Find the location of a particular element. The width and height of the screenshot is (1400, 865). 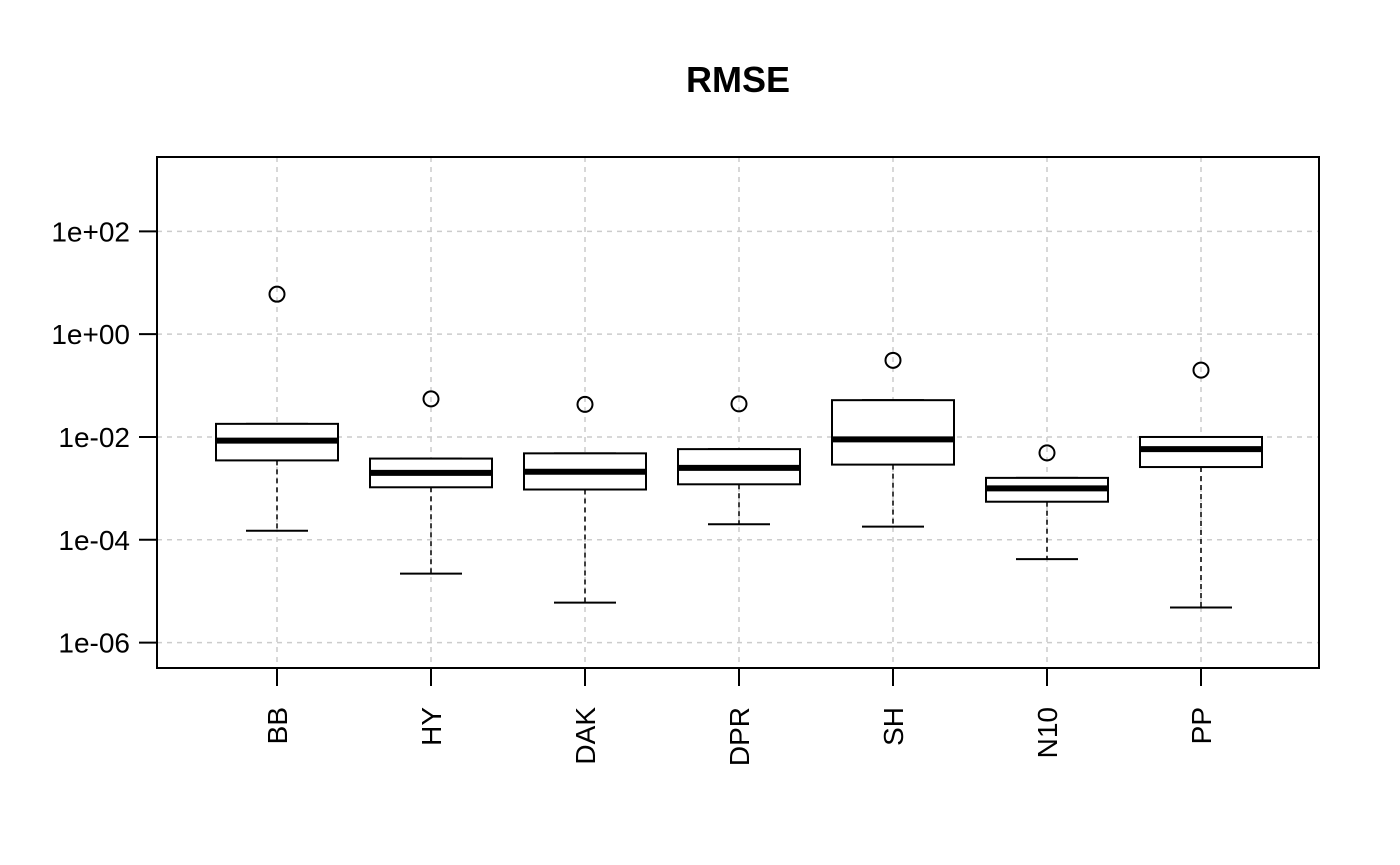

y-tick-label: 1e-04 is located at coordinates (94, 540).